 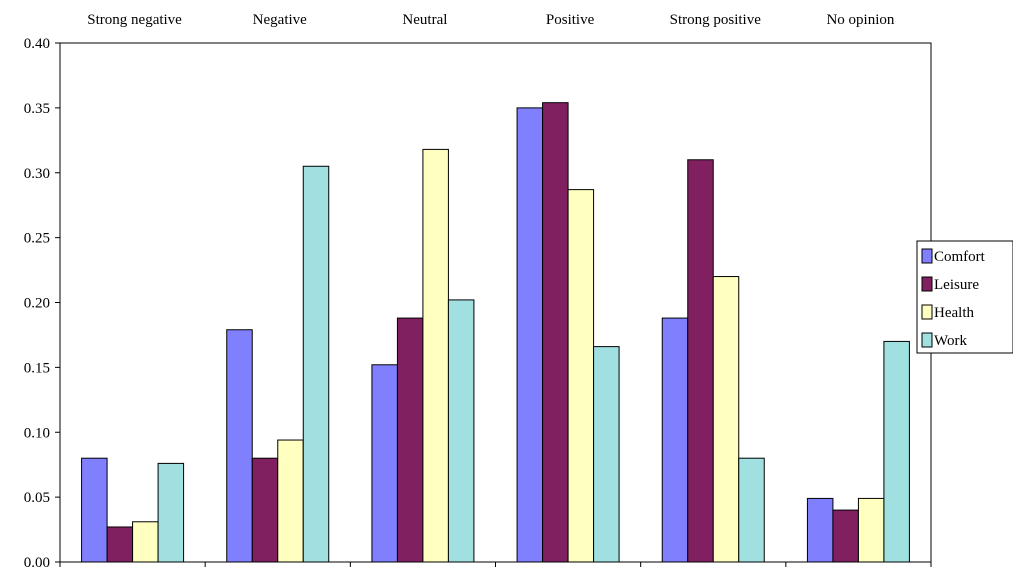 I want to click on y-tick-label: 0.00, so click(x=37, y=561).